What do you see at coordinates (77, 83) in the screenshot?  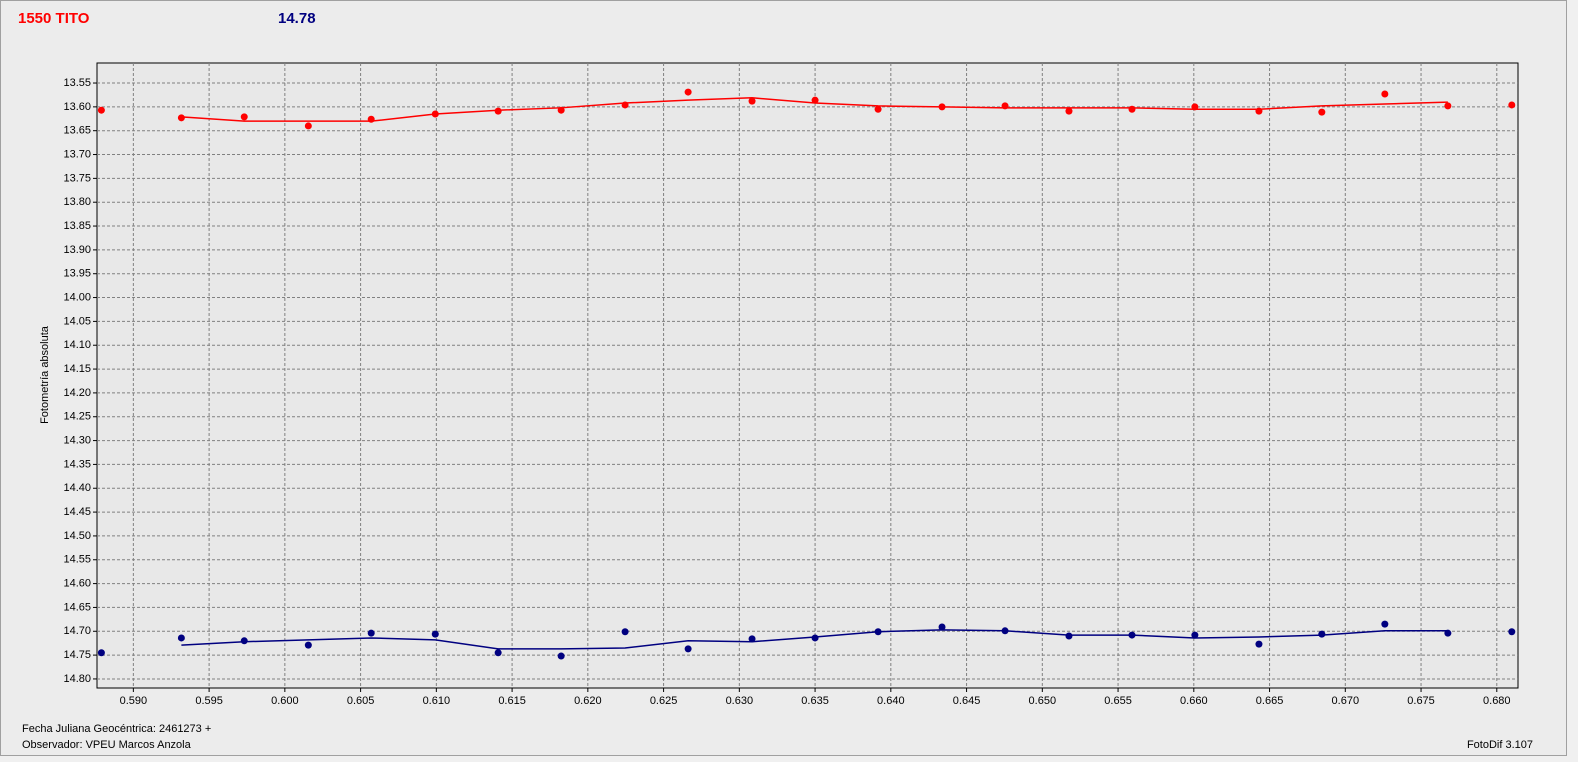 I see `y-tick-label: 13.55` at bounding box center [77, 83].